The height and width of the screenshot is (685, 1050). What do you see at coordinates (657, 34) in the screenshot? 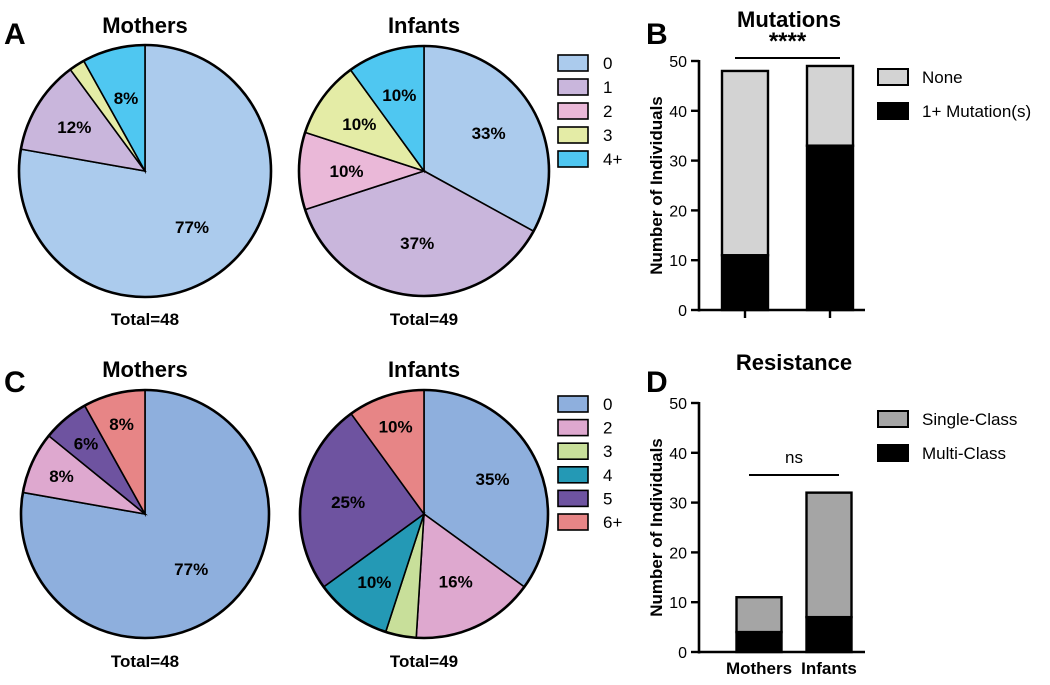
I see `panel-letter-b: B` at bounding box center [657, 34].